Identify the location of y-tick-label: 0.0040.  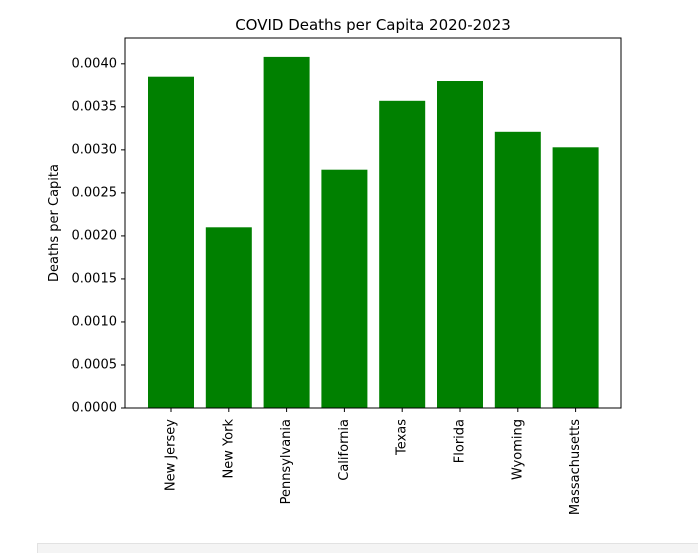
(95, 63).